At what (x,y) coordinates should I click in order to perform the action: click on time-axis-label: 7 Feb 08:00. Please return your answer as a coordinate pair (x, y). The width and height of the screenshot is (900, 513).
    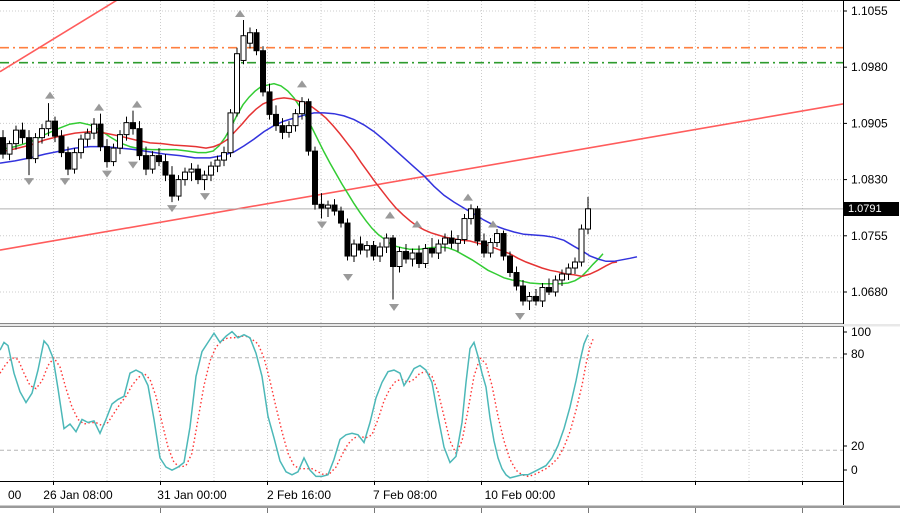
    Looking at the image, I should click on (405, 495).